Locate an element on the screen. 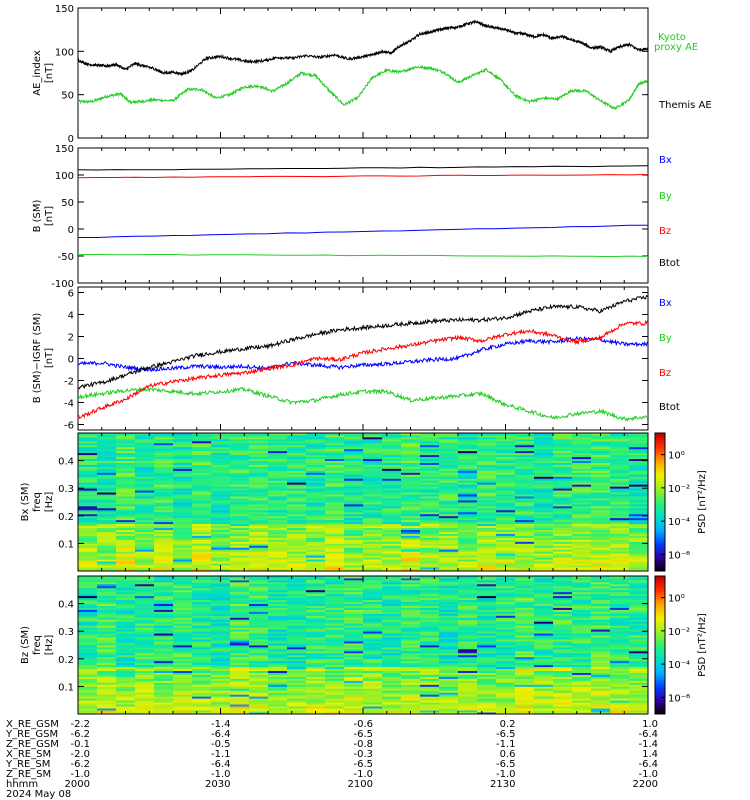  y-tick-label: -50 is located at coordinates (66, 257).